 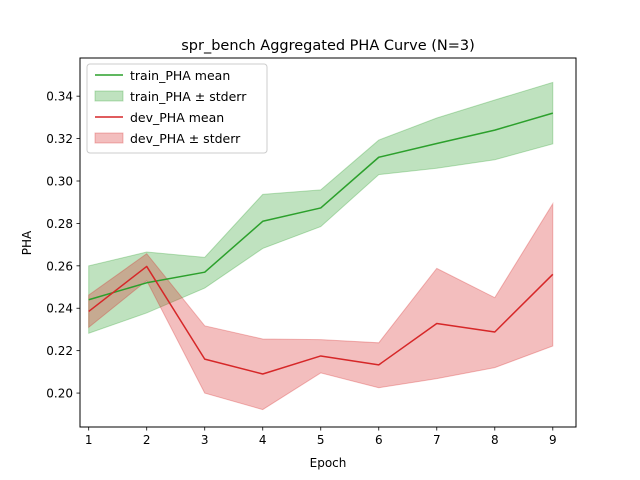 What do you see at coordinates (437, 440) in the screenshot?
I see `x-tick-label: 7` at bounding box center [437, 440].